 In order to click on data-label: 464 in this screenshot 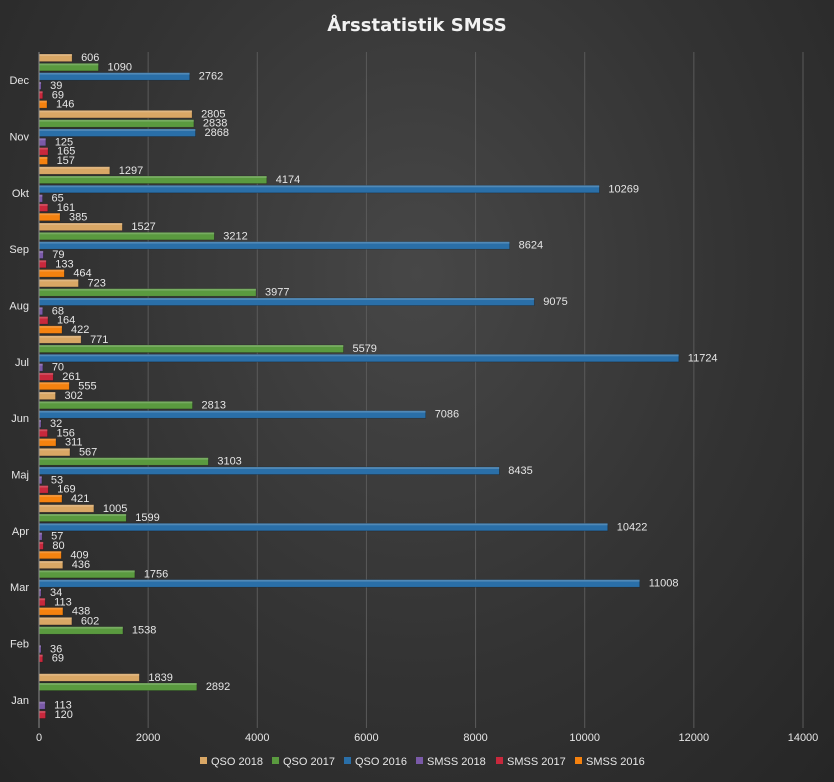, I will do `click(82, 274)`.